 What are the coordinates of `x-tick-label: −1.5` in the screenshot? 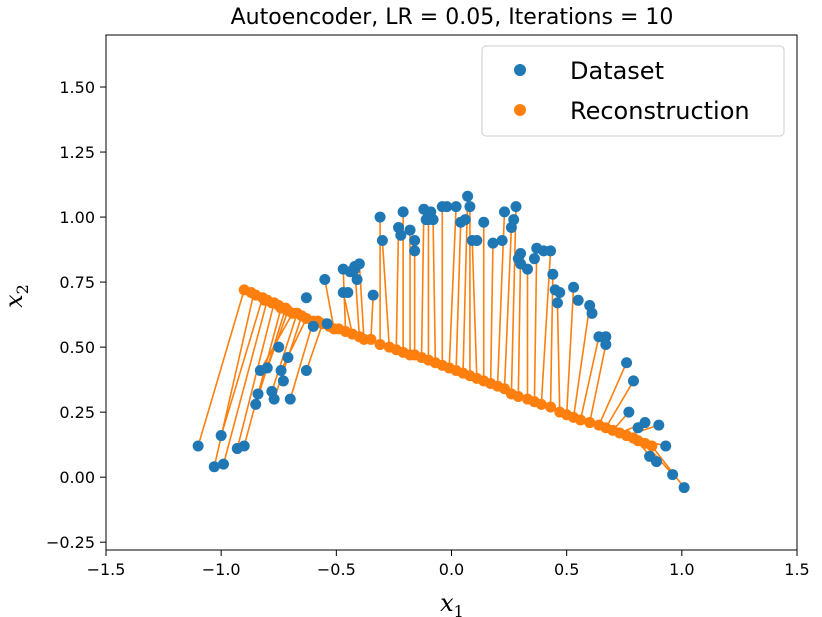 It's located at (106, 569).